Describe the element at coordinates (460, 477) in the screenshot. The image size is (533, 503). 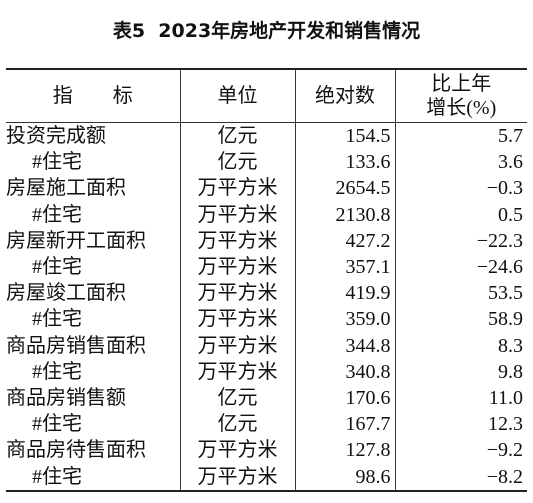
I see `growth-cell: −8.2` at that location.